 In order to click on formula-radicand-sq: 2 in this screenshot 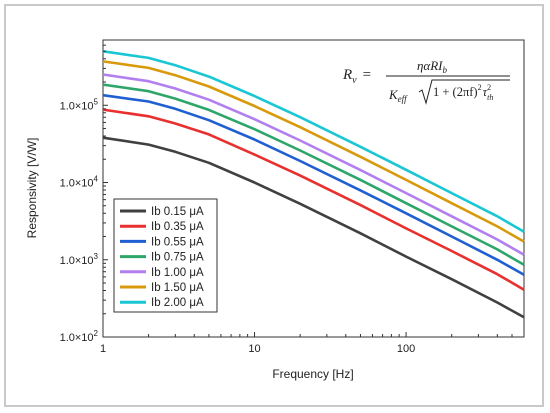, I will do `click(480, 87)`.